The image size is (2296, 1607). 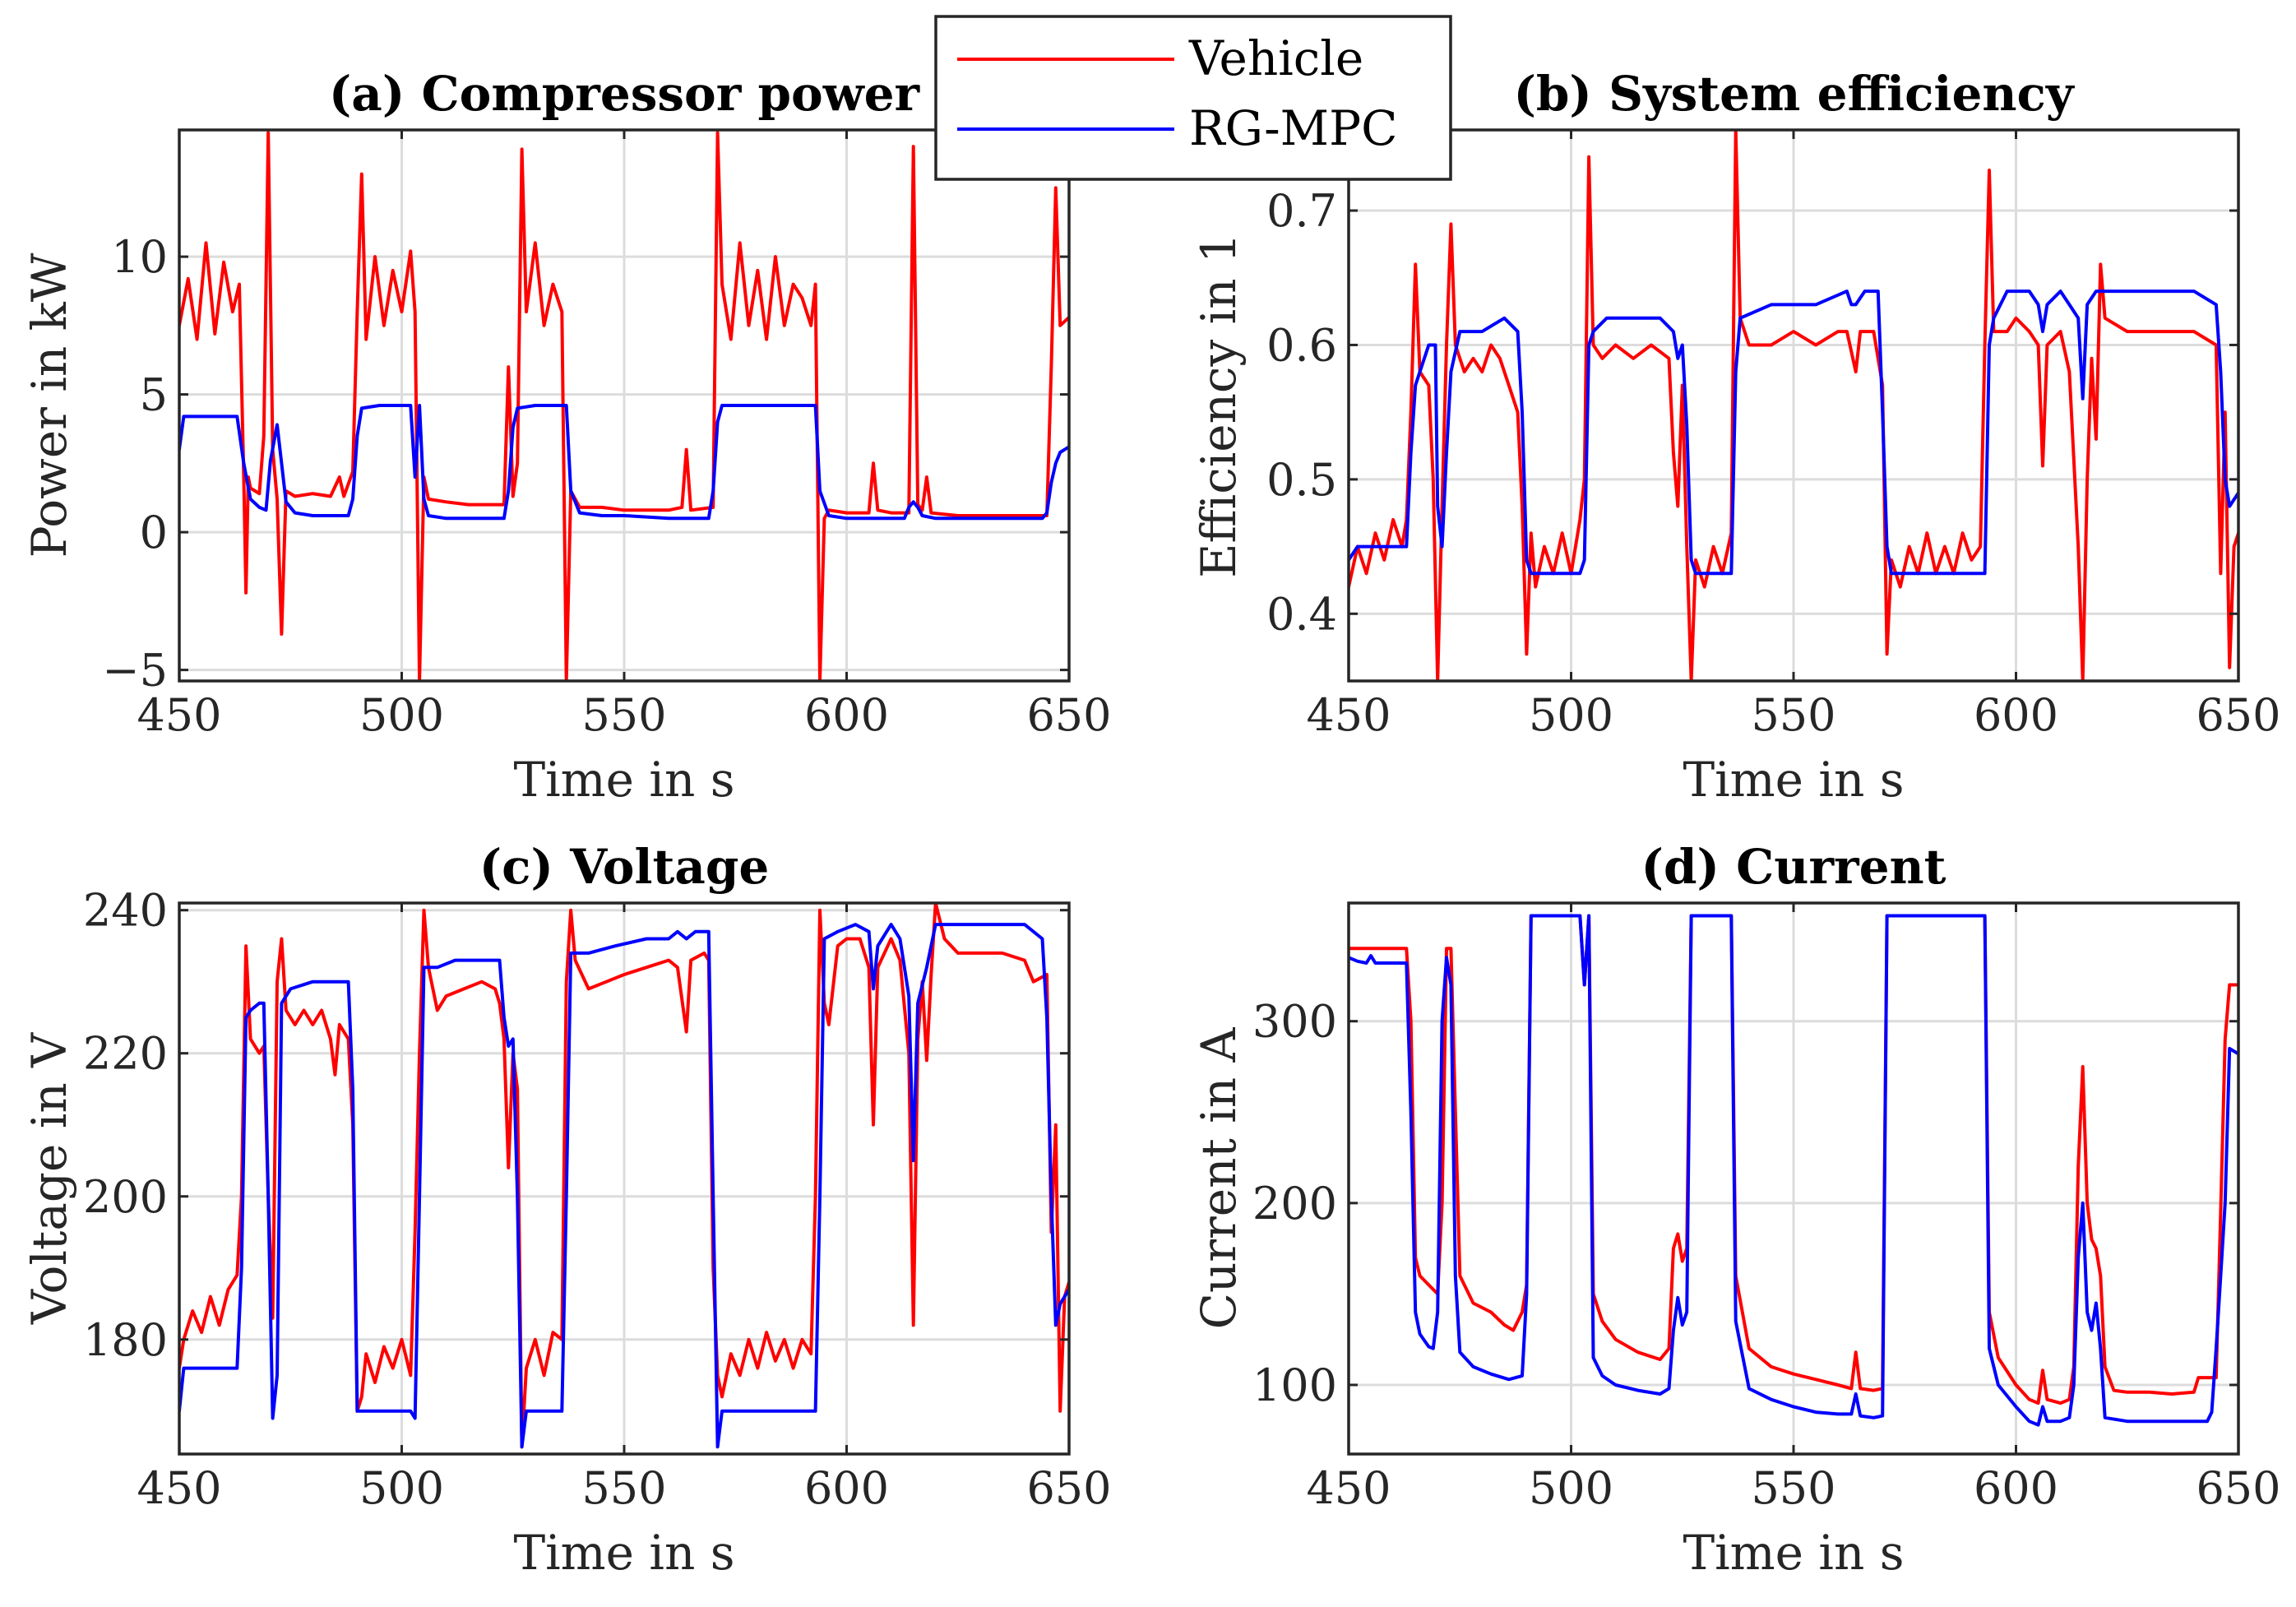 What do you see at coordinates (1793, 1160) in the screenshot?
I see `series-line-d-vehicle` at bounding box center [1793, 1160].